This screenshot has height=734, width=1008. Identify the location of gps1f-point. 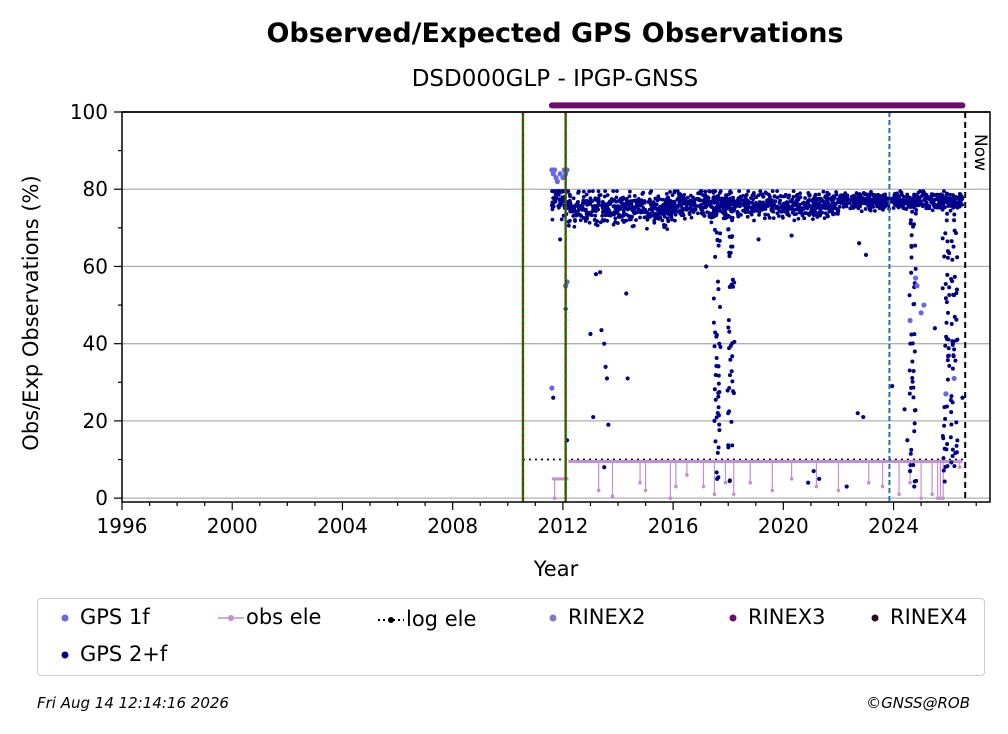
(946, 394).